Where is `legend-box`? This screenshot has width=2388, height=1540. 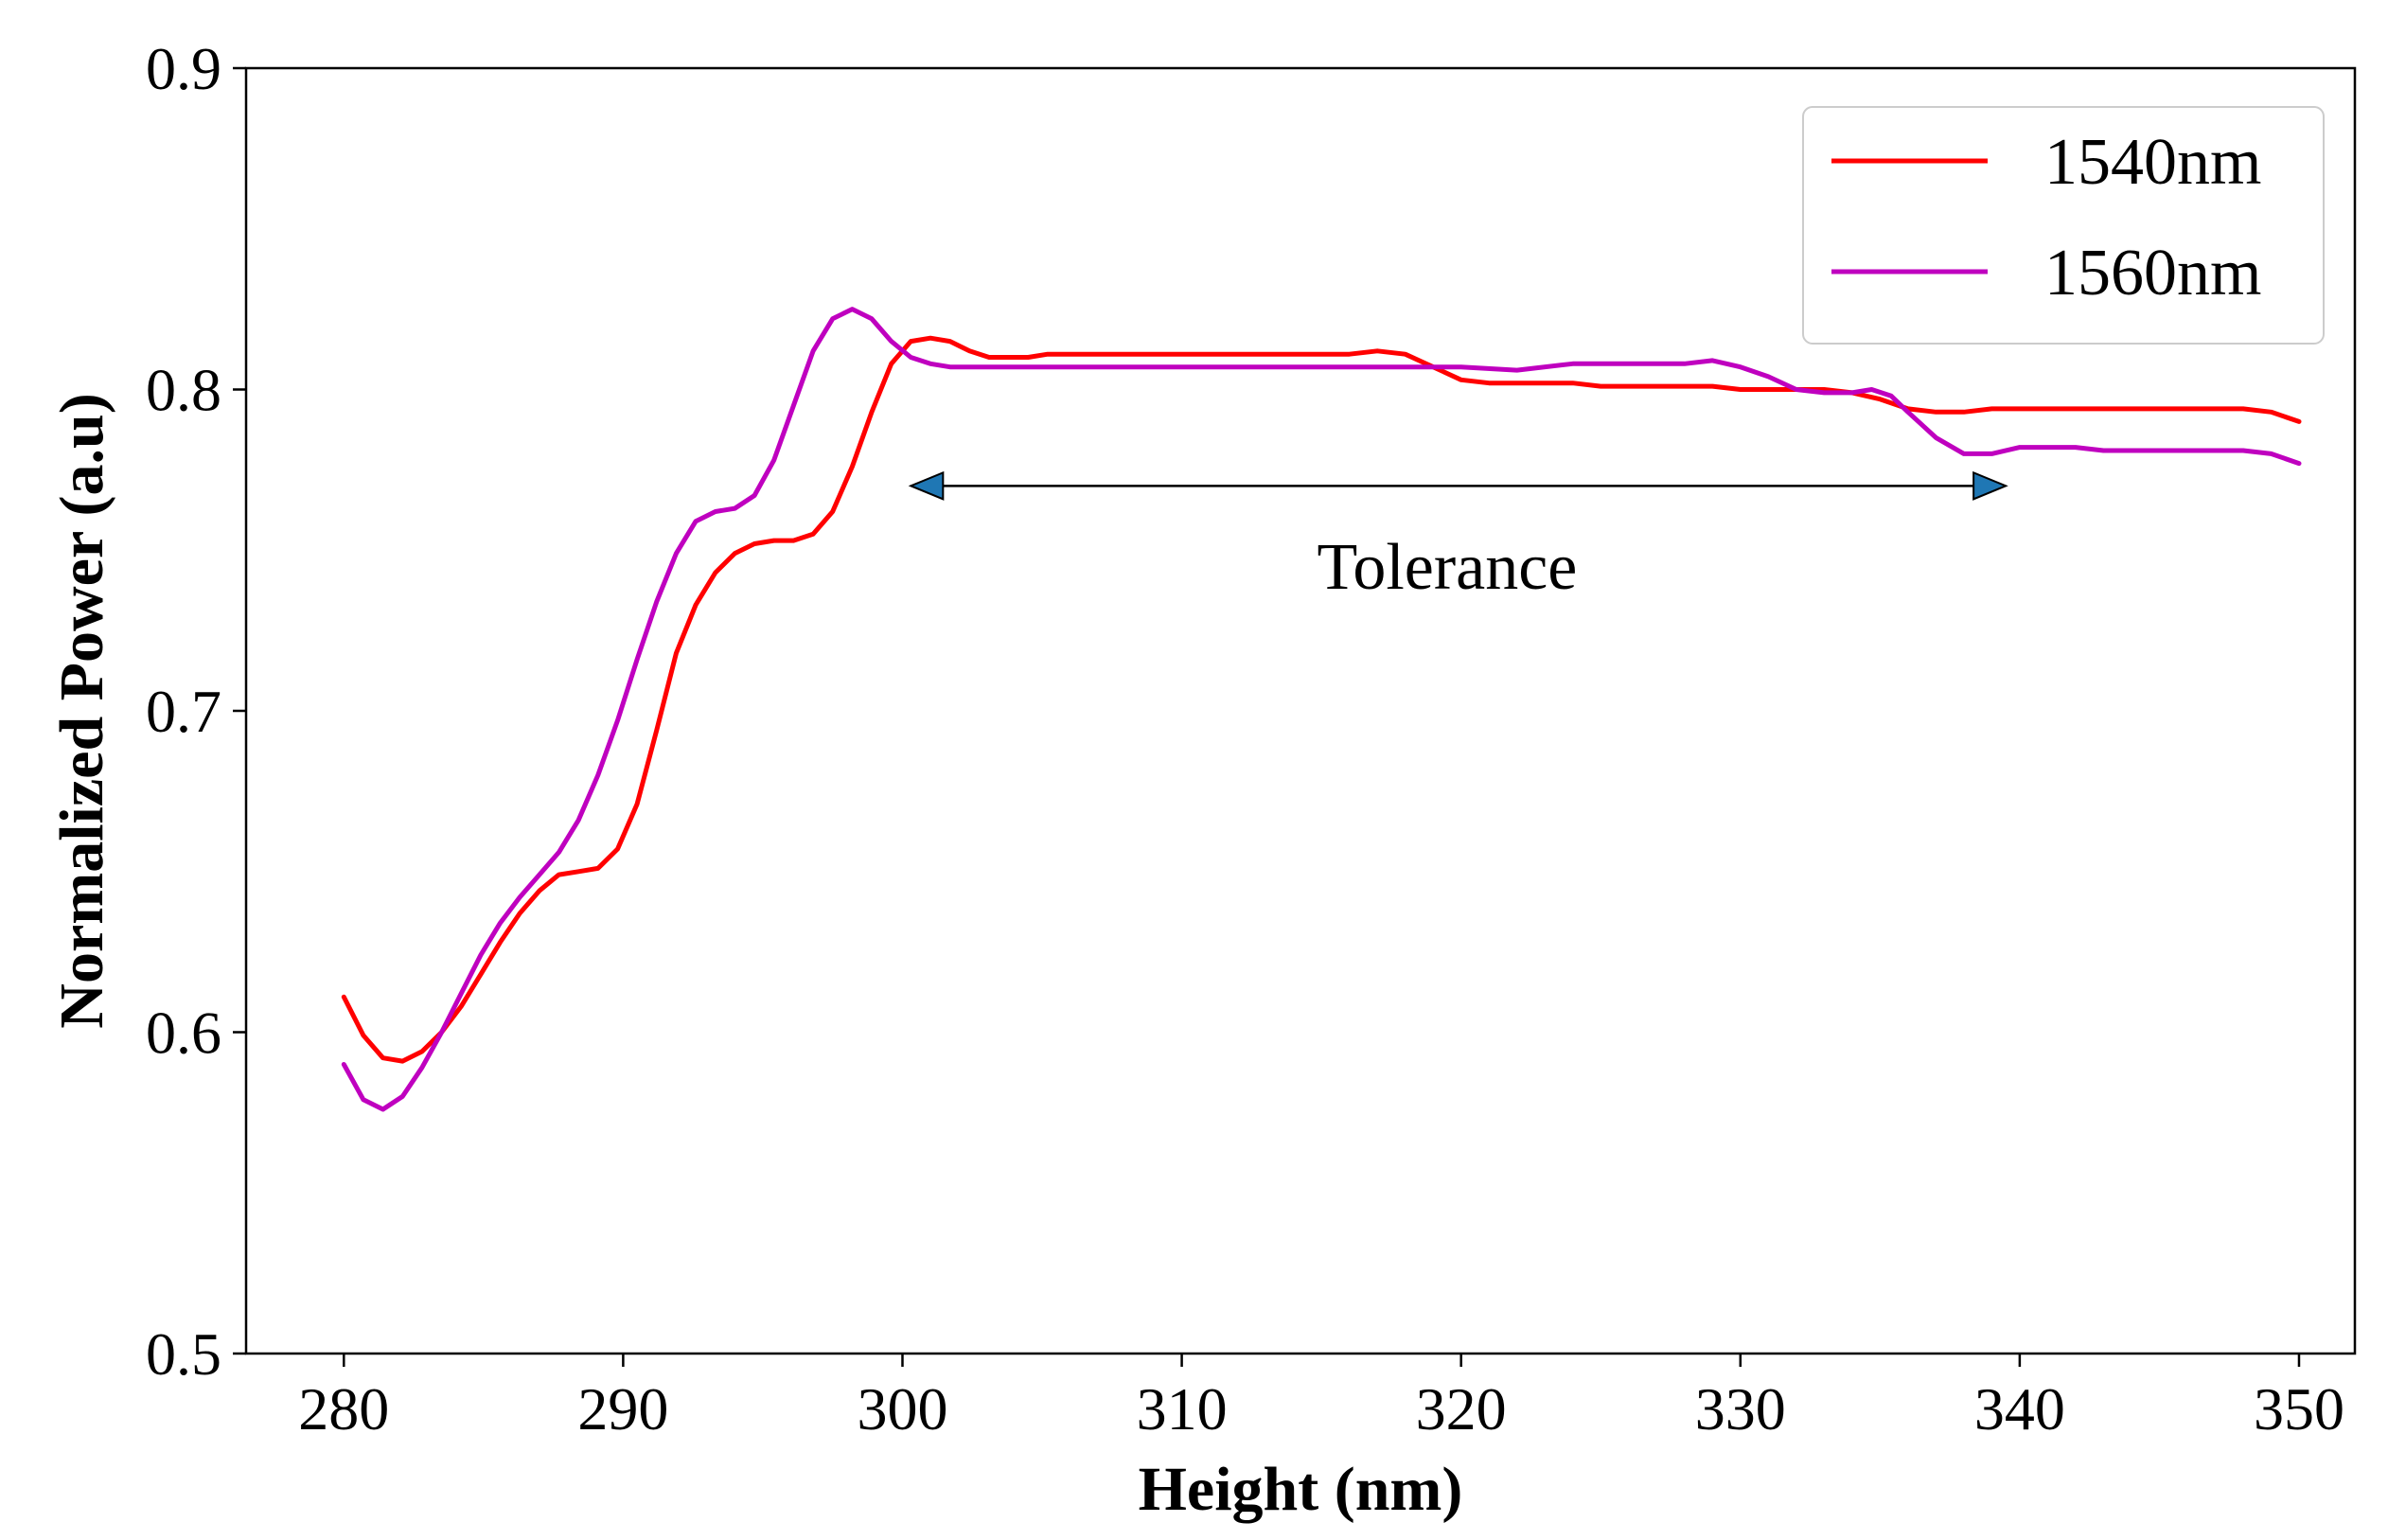
legend-box is located at coordinates (2064, 225).